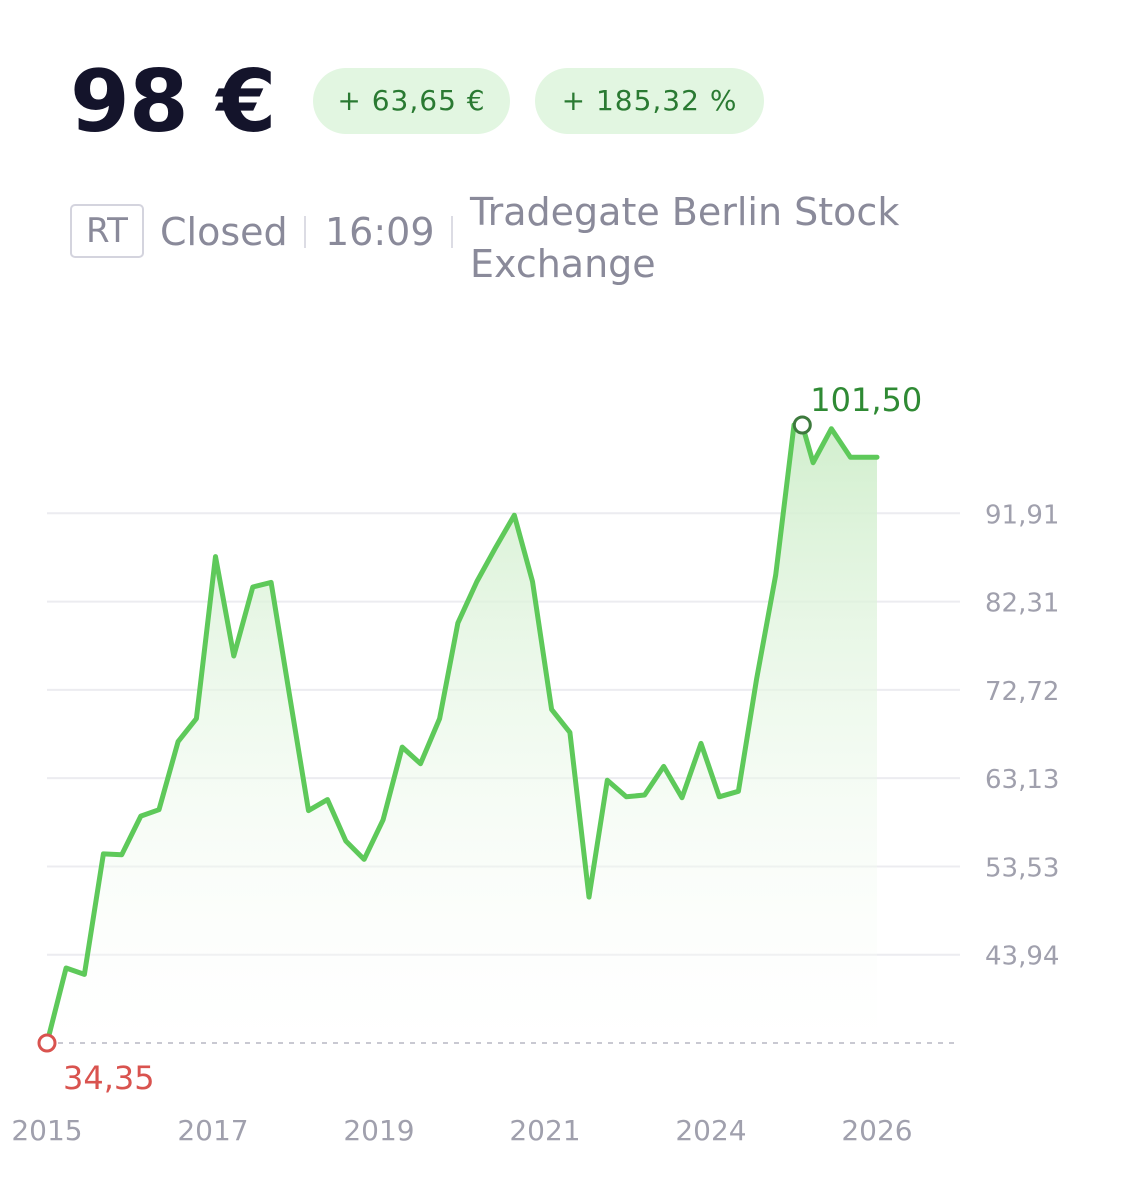 Image resolution: width=1147 pixels, height=1200 pixels. I want to click on y-tick-label: 53,53, so click(1022, 868).